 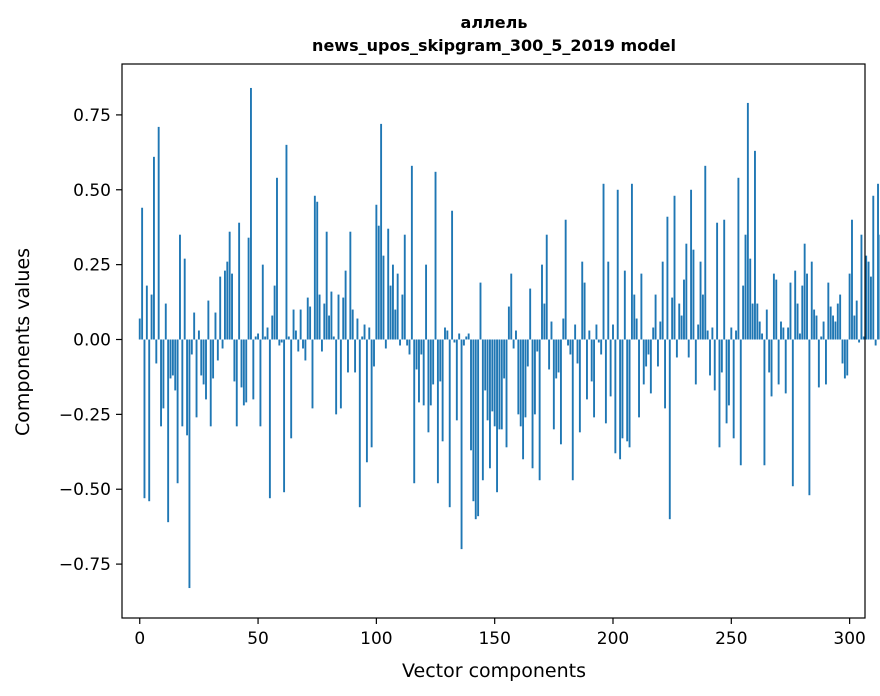 What do you see at coordinates (90, 340) in the screenshot?
I see `y-axis-ticks: −0.75 −0.50 −0.25 0.00 0.25 0.50 0.75` at bounding box center [90, 340].